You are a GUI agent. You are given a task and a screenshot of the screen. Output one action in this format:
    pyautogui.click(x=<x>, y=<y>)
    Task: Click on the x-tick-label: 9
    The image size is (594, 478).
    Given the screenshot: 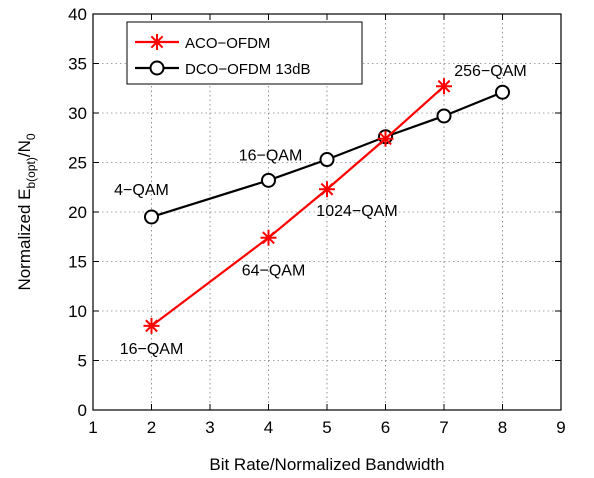 What is the action you would take?
    pyautogui.click(x=560, y=427)
    